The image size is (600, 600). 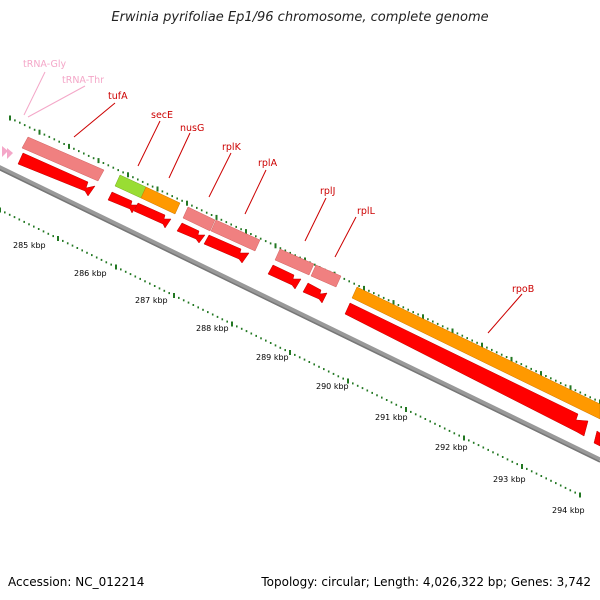 I want to click on operon-bar-secE, so click(x=130, y=186).